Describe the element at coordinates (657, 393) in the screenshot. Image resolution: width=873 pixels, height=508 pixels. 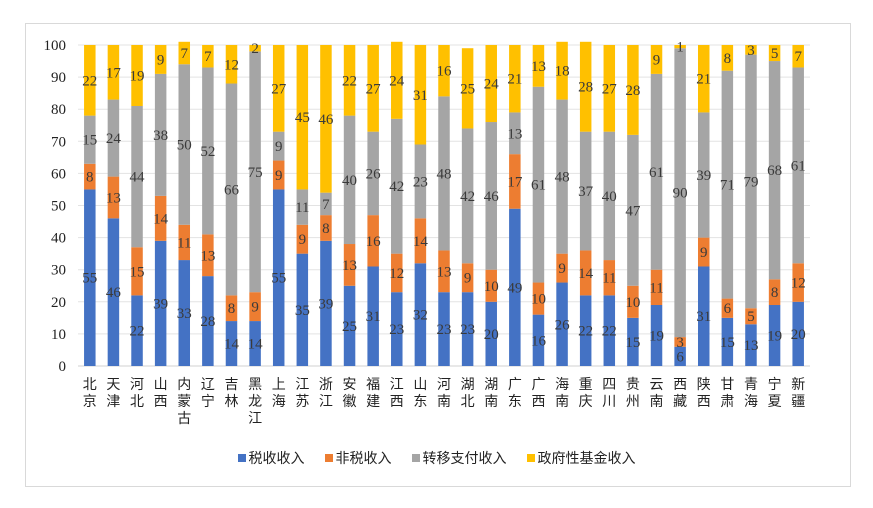
I see `x-category-label: 云南` at that location.